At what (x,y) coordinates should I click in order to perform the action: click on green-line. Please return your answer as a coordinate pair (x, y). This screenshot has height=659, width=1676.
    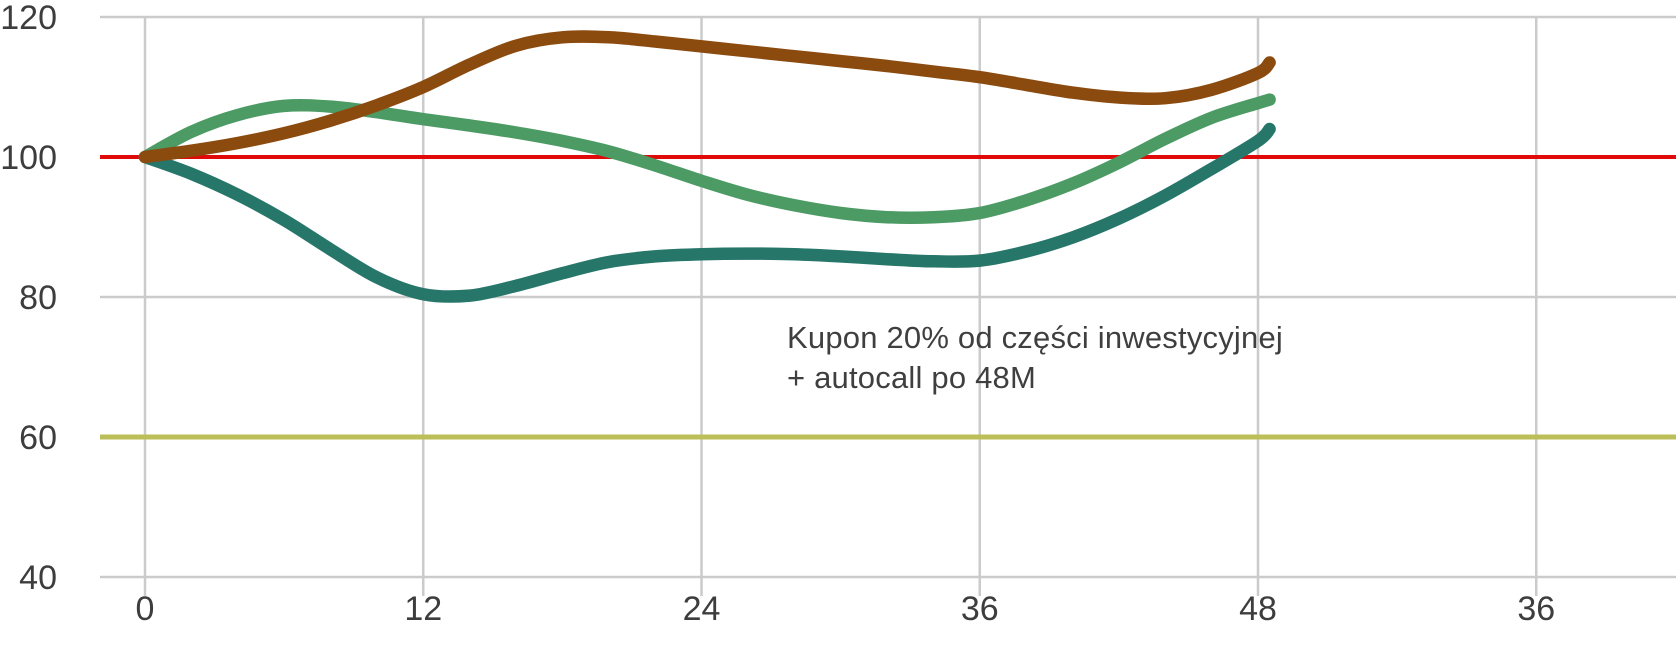
    Looking at the image, I should click on (707, 158).